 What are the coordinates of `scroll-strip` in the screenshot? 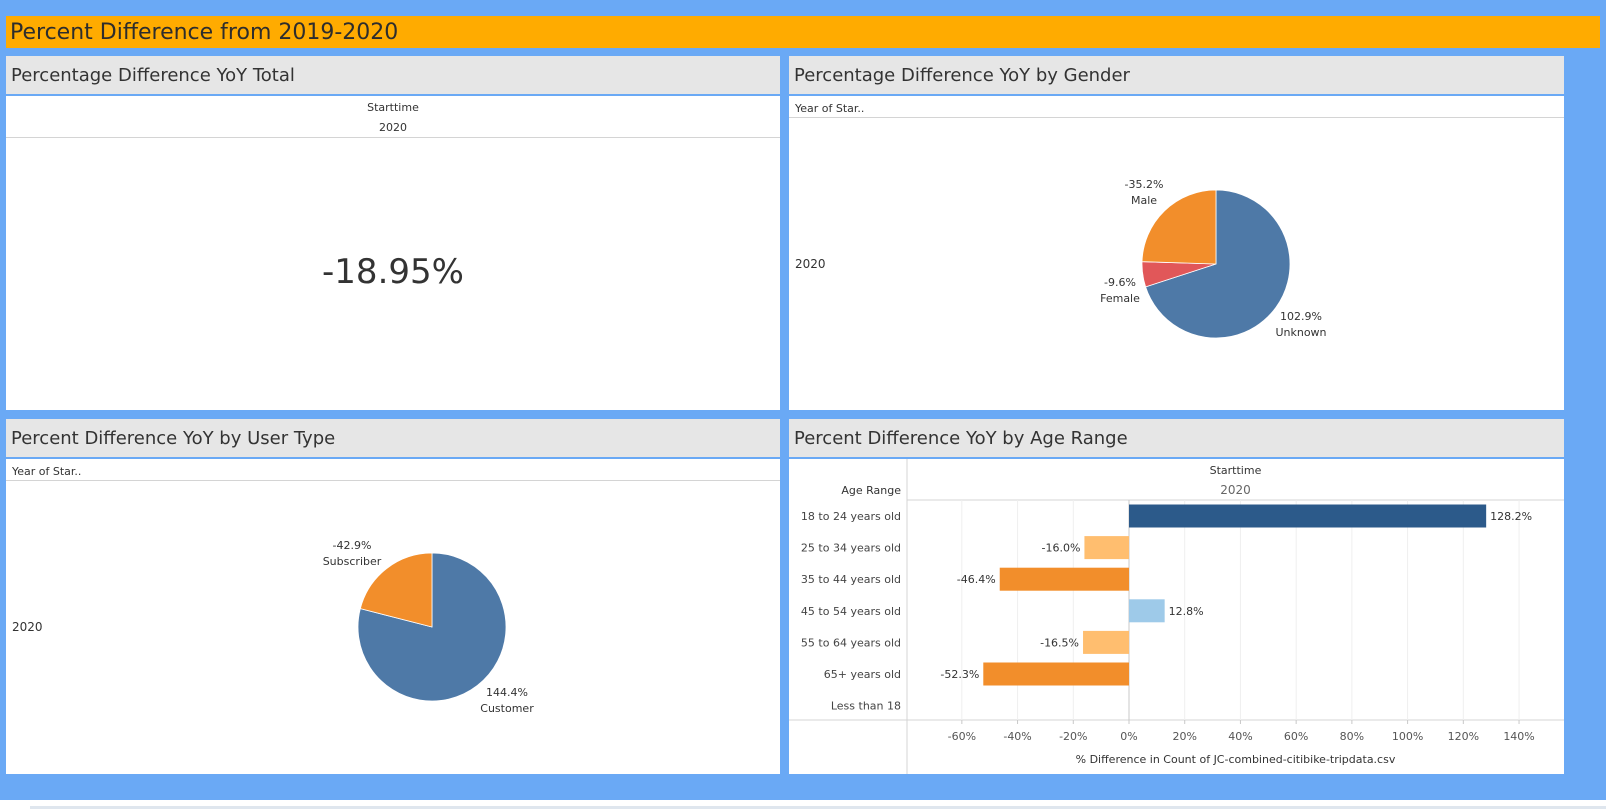 It's located at (818, 807).